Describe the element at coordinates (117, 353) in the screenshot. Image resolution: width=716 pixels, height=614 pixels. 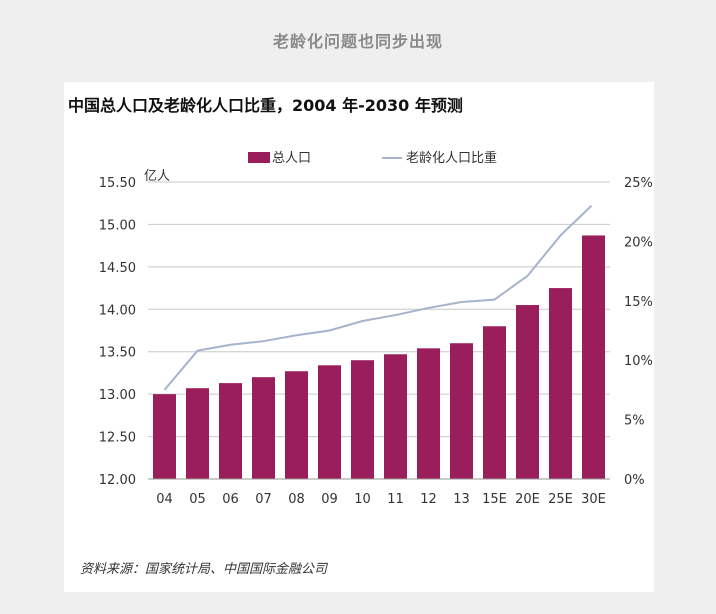
I see `y-tick-label: 13.50` at that location.